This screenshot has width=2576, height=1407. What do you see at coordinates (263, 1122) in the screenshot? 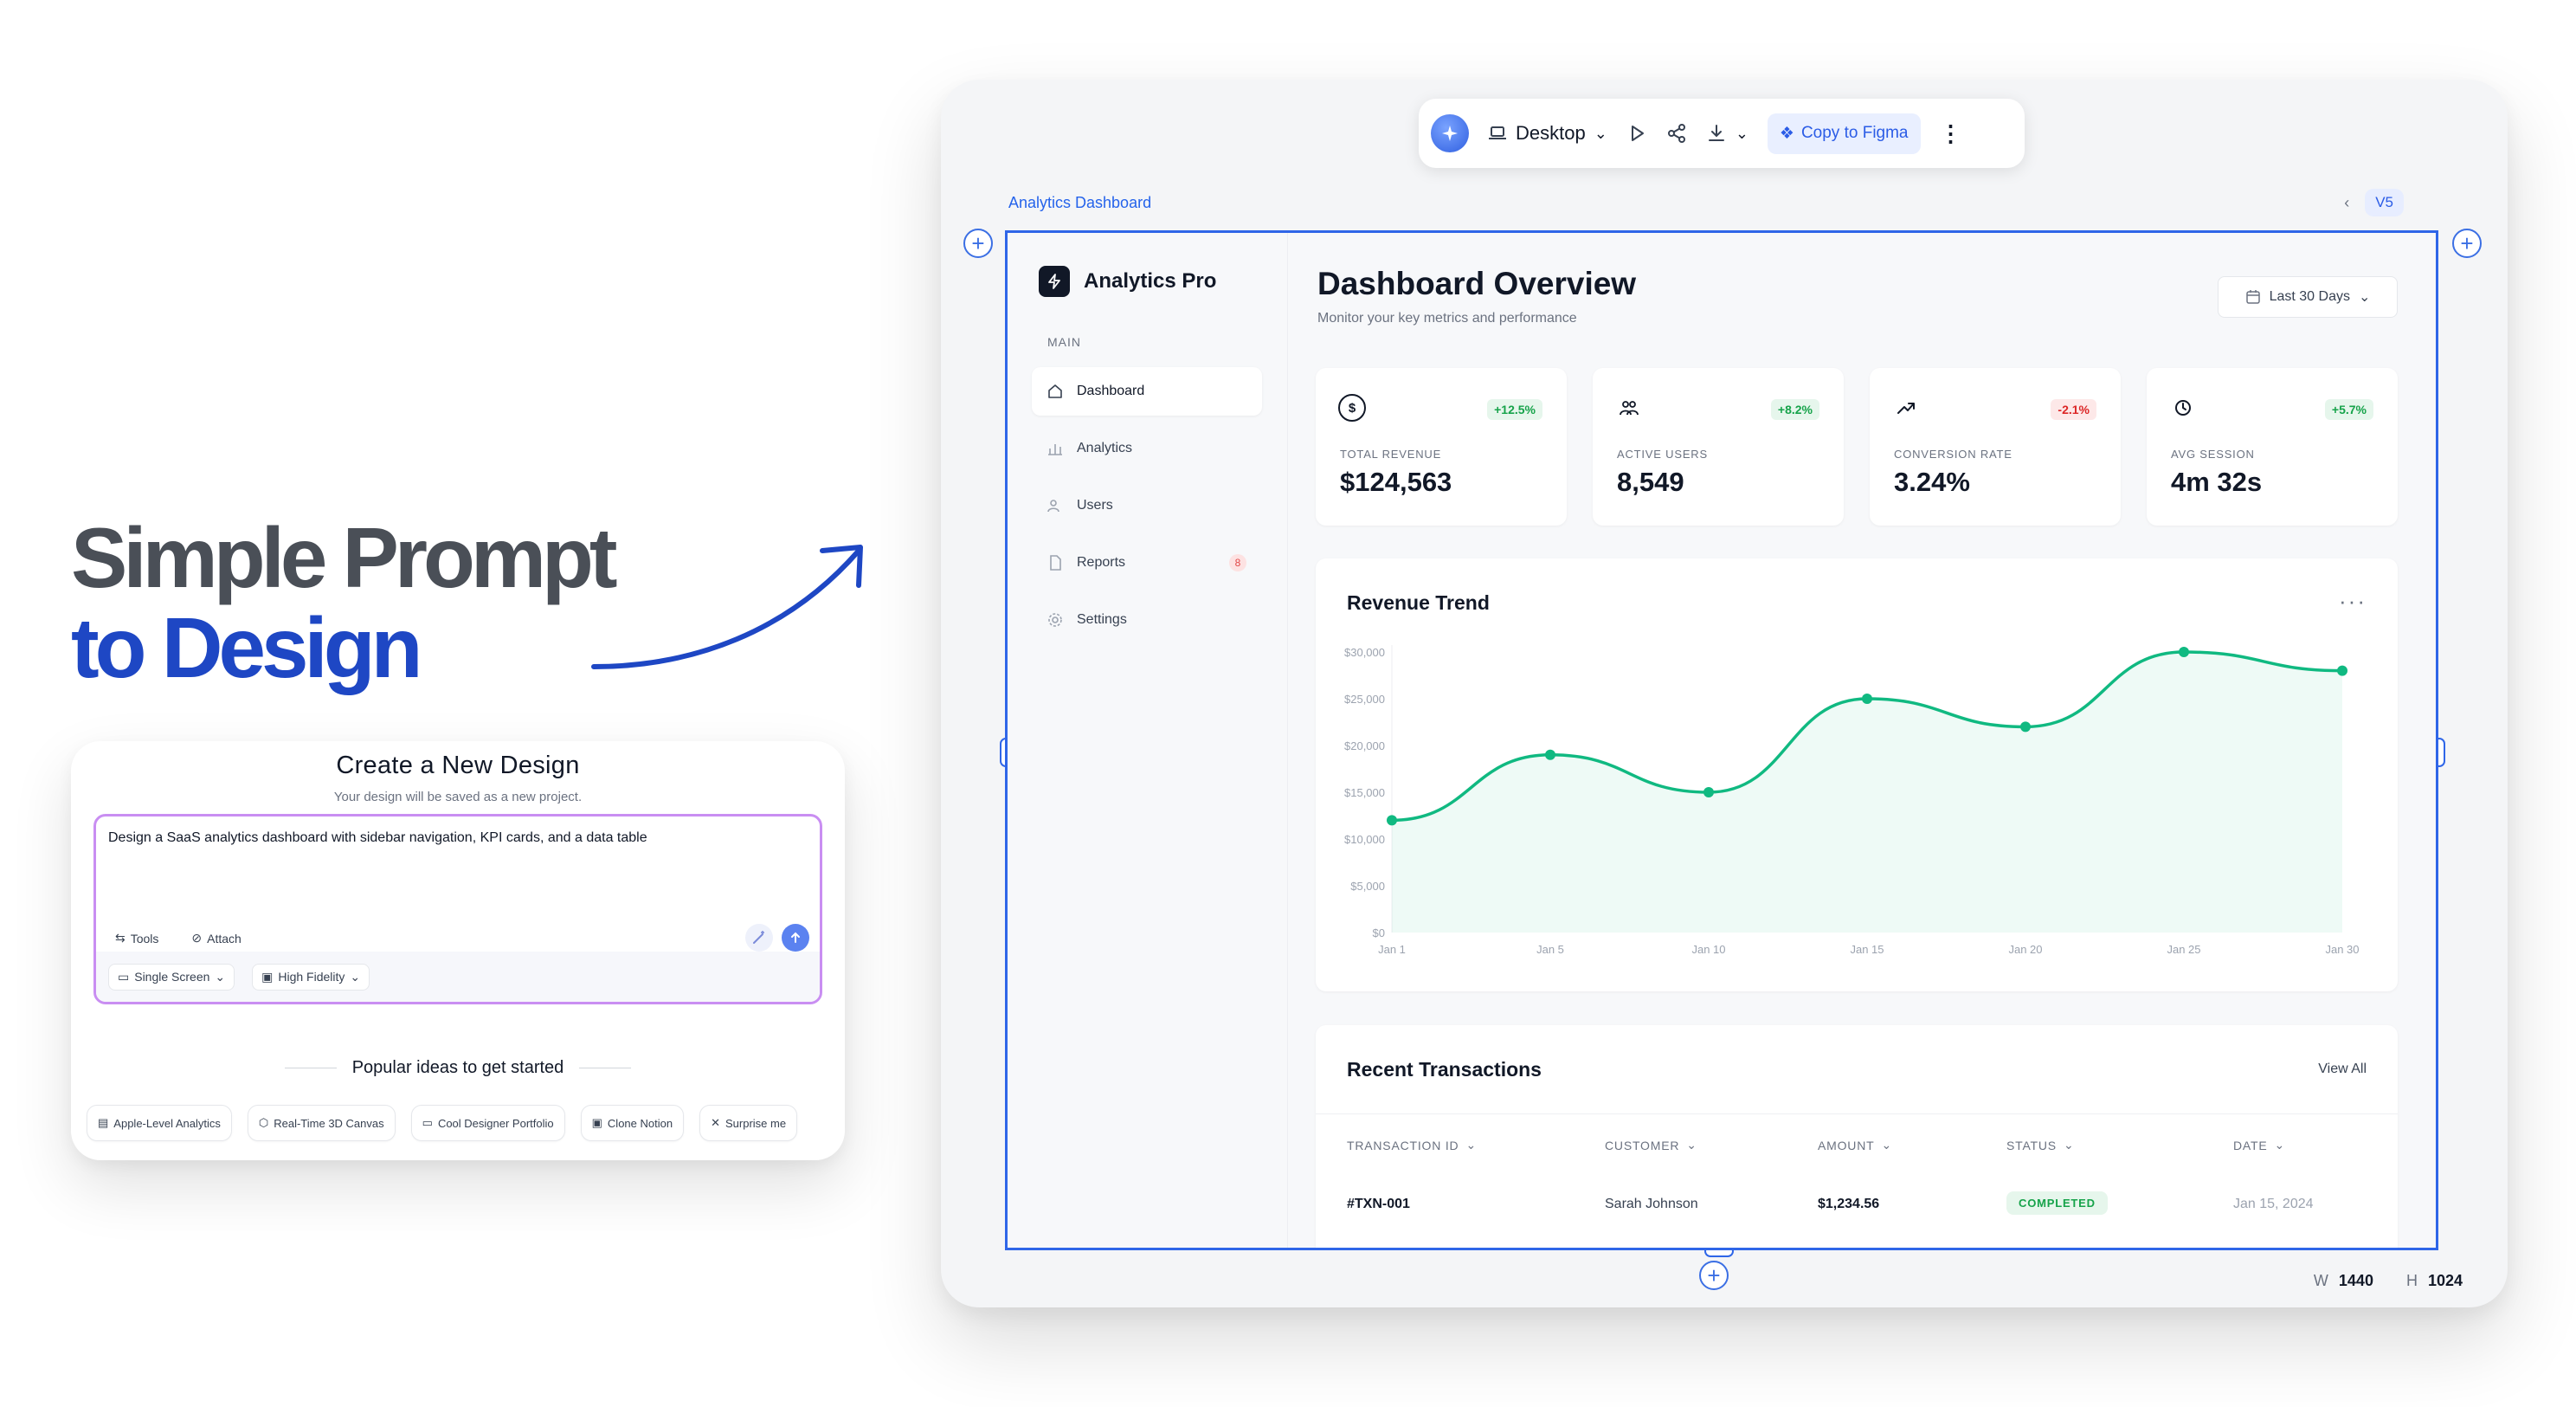
I see `cube-icon: ⬡` at bounding box center [263, 1122].